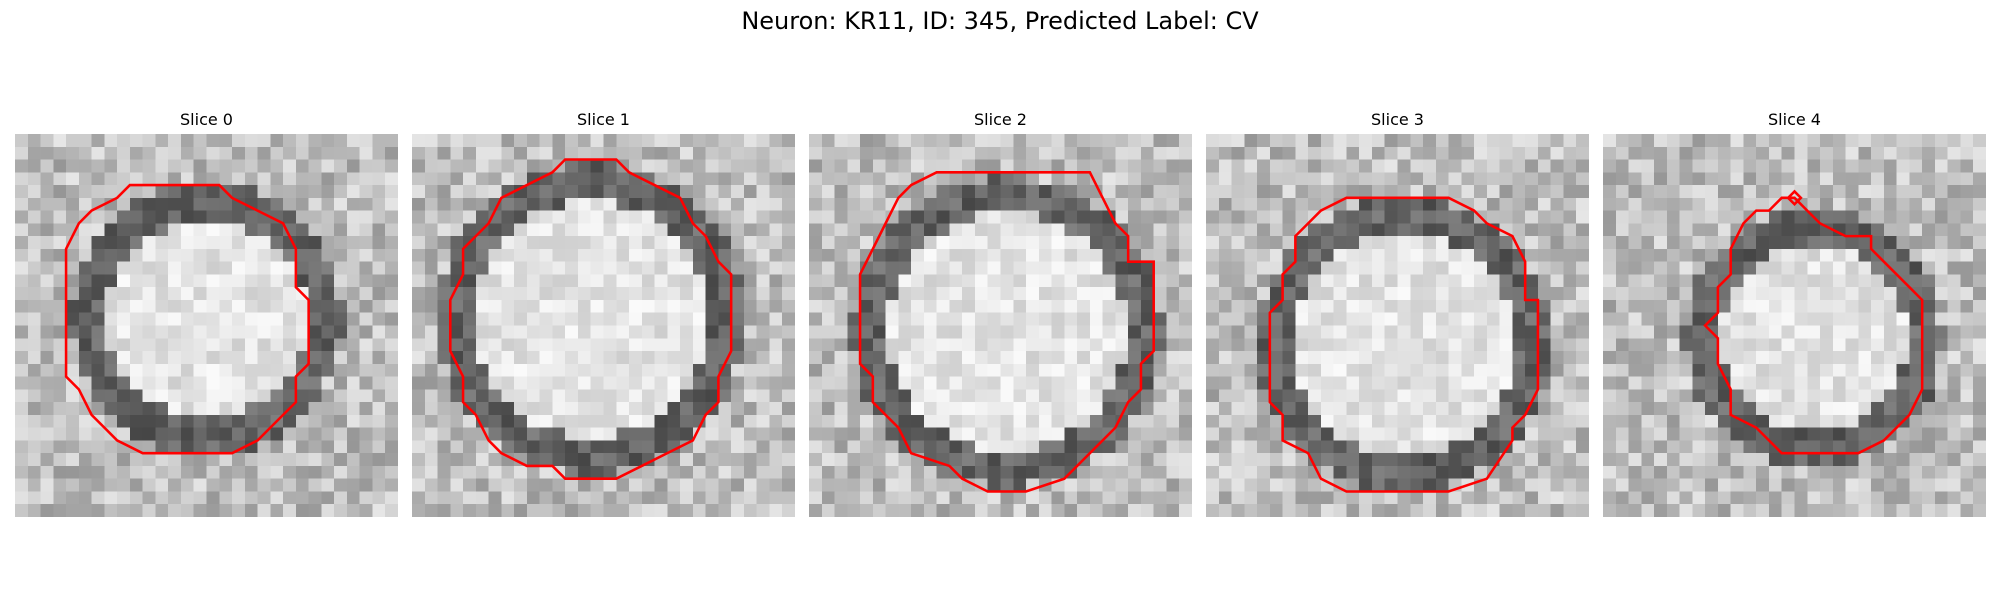  Describe the element at coordinates (1000, 119) in the screenshot. I see `slice-title: Slice 2` at that location.